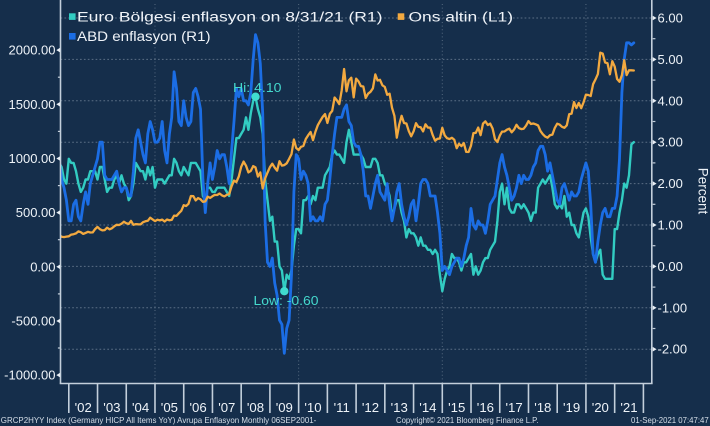 This screenshot has width=710, height=426. I want to click on svg-text:Copyright© 2021 Bloomberg Fina: Copyright© 2021 Bloomberg Finance L.P., so click(467, 420).